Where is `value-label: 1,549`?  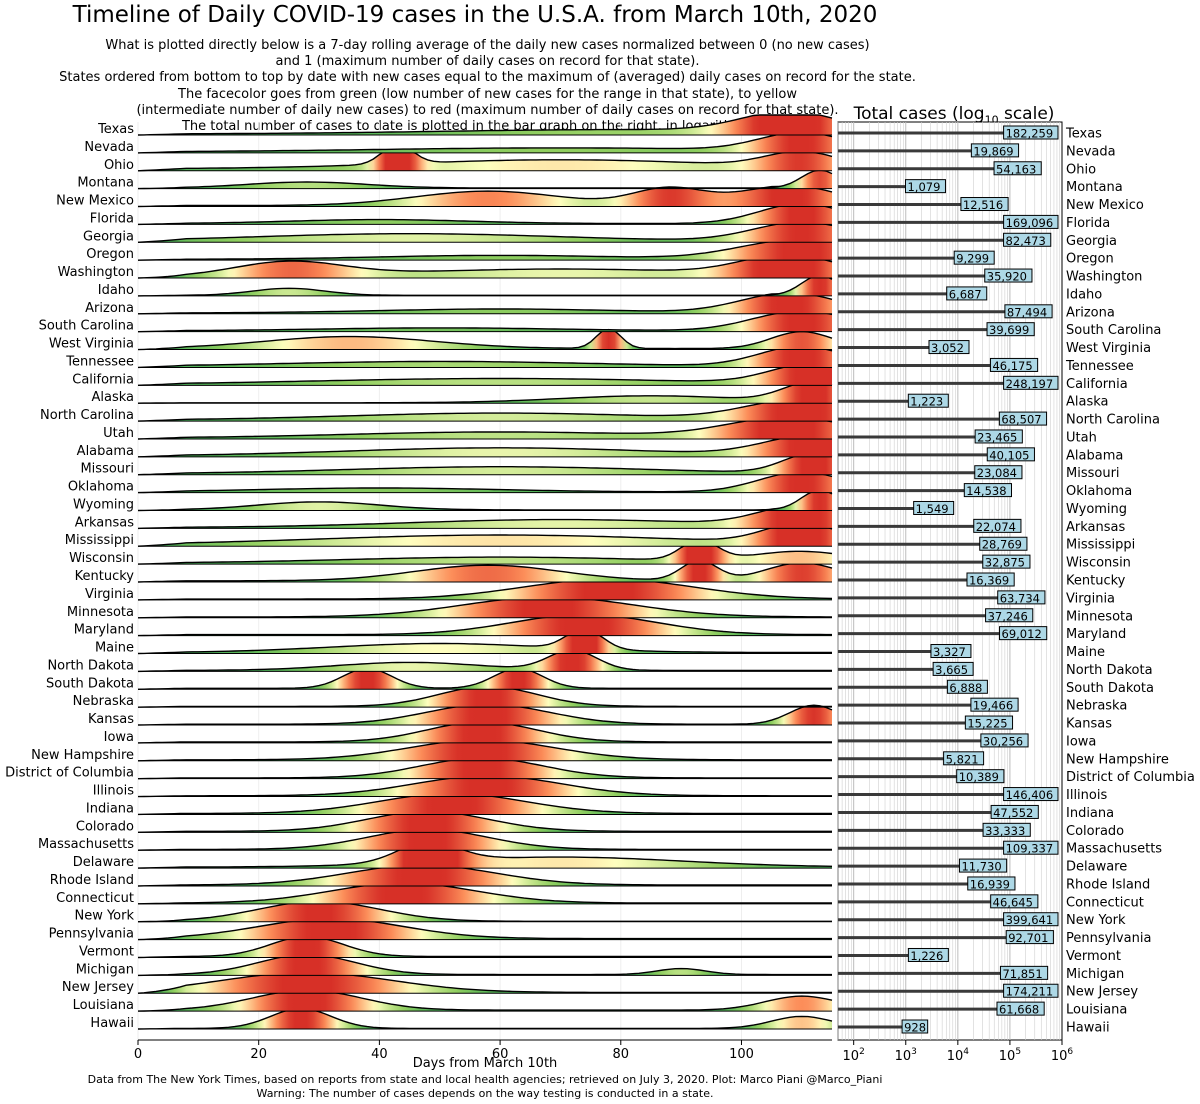 value-label: 1,549 is located at coordinates (932, 509).